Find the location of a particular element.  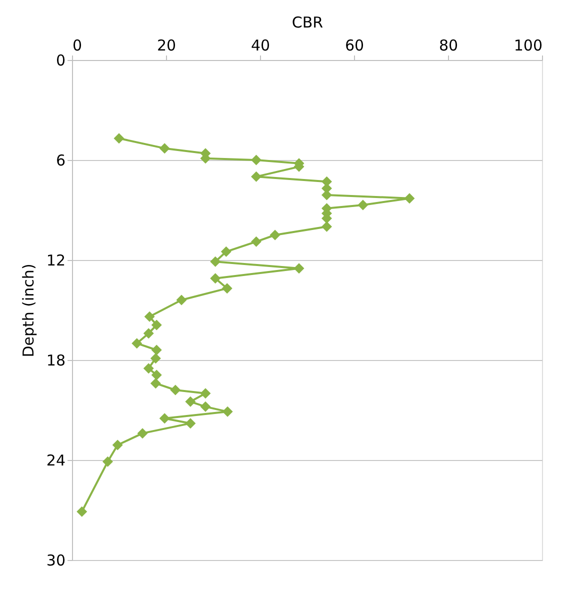

y-tick-label: 6 is located at coordinates (61, 161).